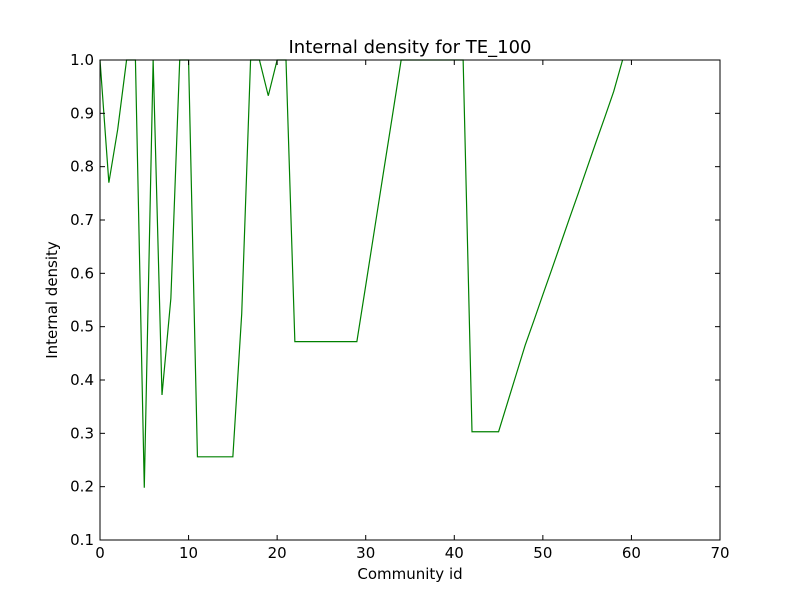  Describe the element at coordinates (82, 60) in the screenshot. I see `y-tick-label: 1.0` at that location.